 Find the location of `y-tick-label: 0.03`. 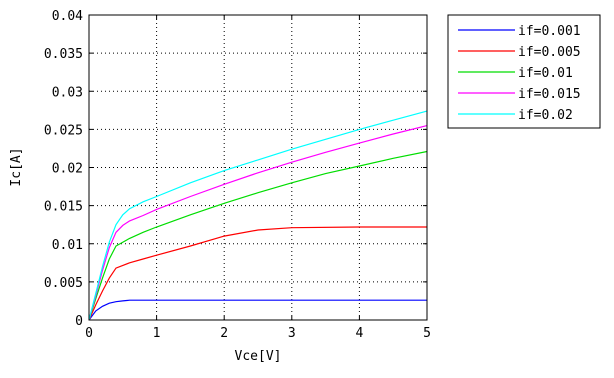

y-tick-label: 0.03 is located at coordinates (67, 92).